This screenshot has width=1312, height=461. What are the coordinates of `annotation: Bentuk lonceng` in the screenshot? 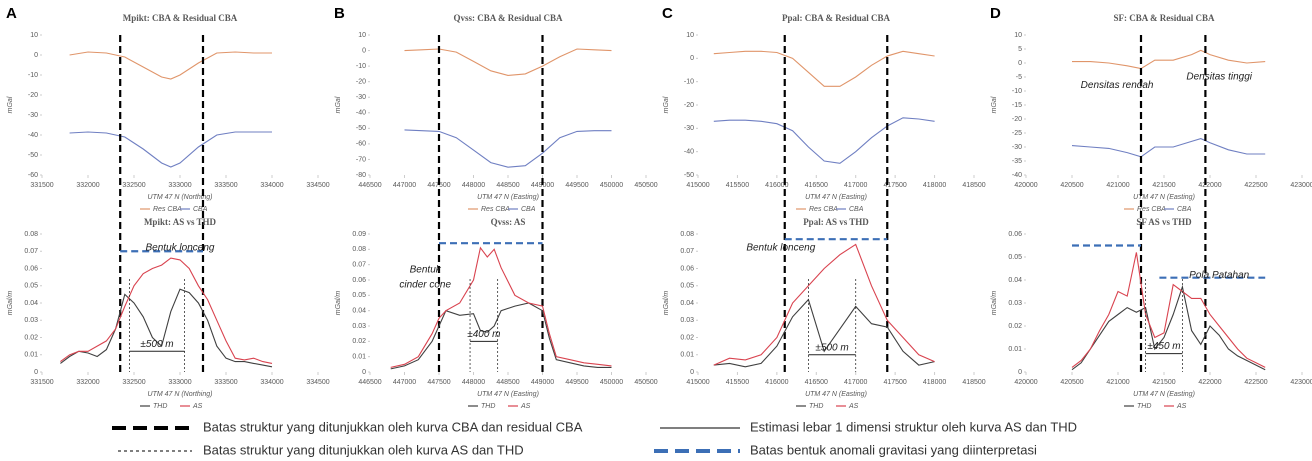 It's located at (780, 247).